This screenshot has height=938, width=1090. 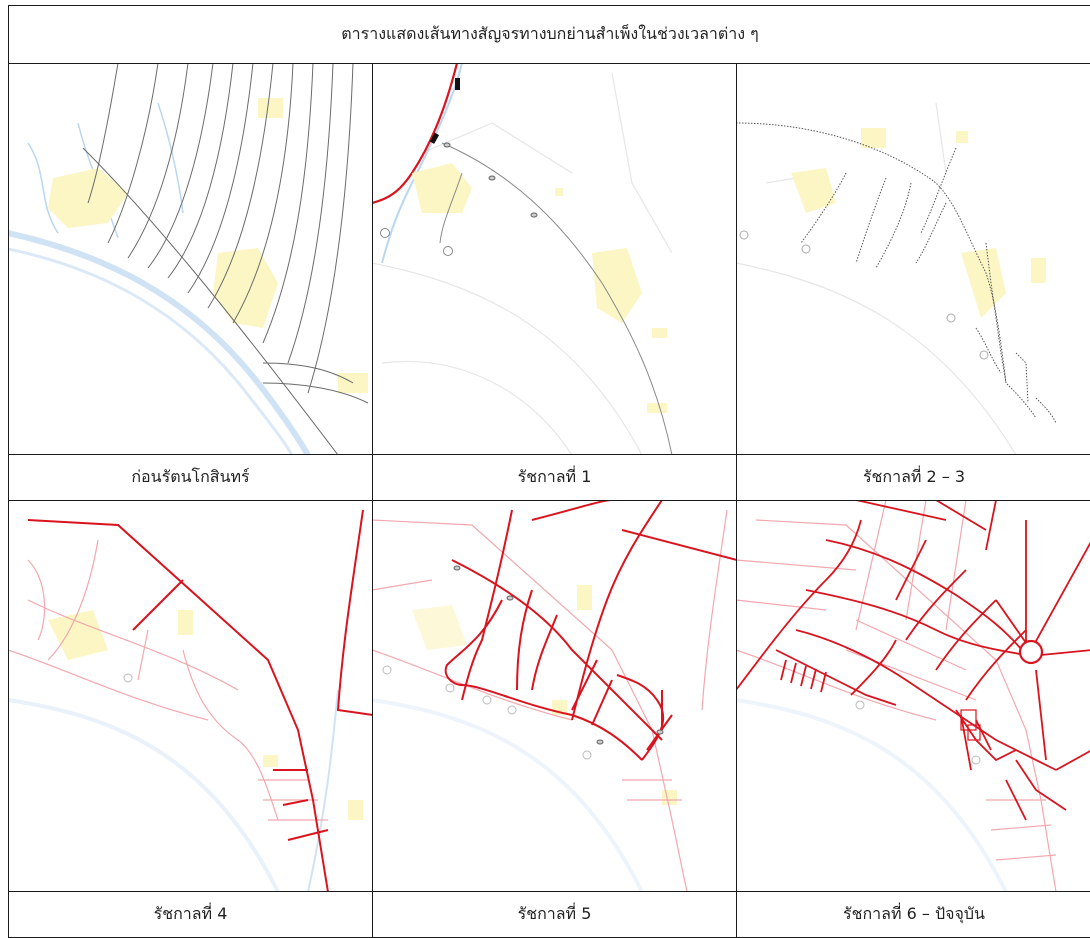 I want to click on city-wall-road, so click(x=415, y=134).